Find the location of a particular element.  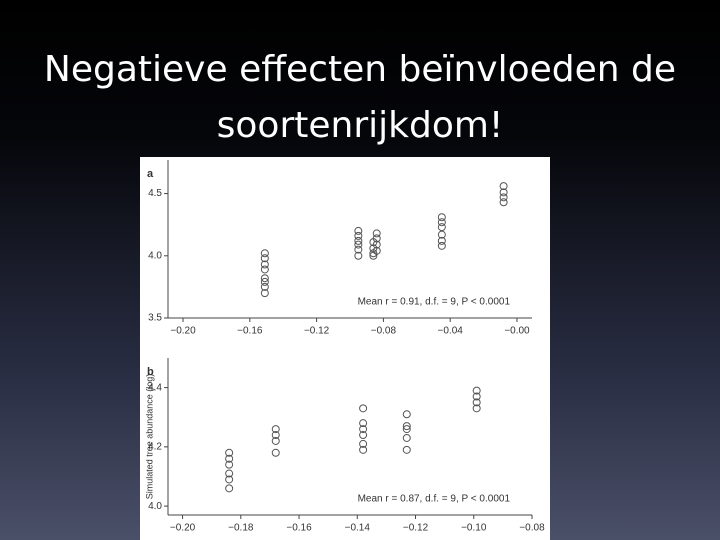

x-tick-label: −0.14 is located at coordinates (358, 528).